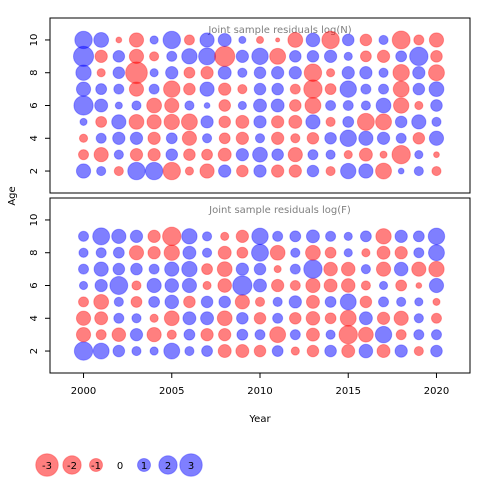 The width and height of the screenshot is (480, 480). I want to click on y-tick-label: 10, so click(34, 220).